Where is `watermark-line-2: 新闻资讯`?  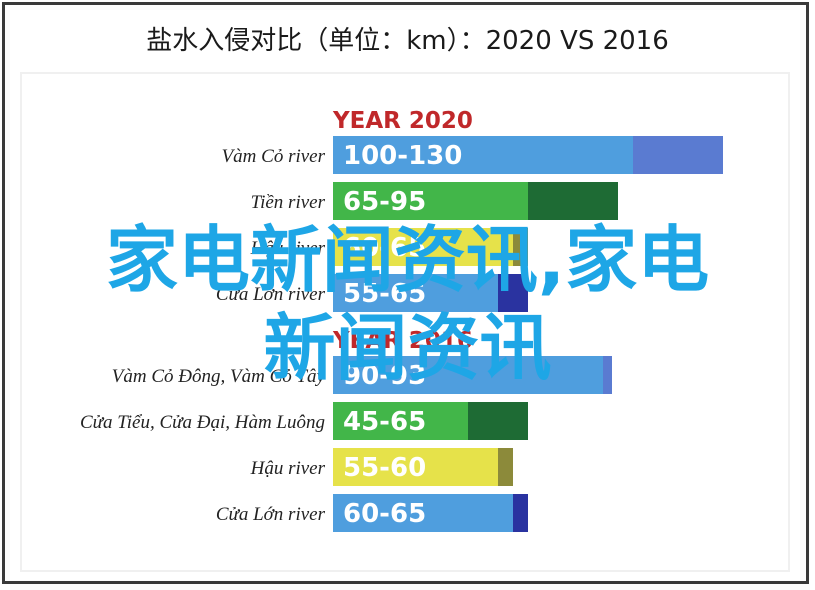
watermark-line-2: 新闻资讯 is located at coordinates (407, 348).